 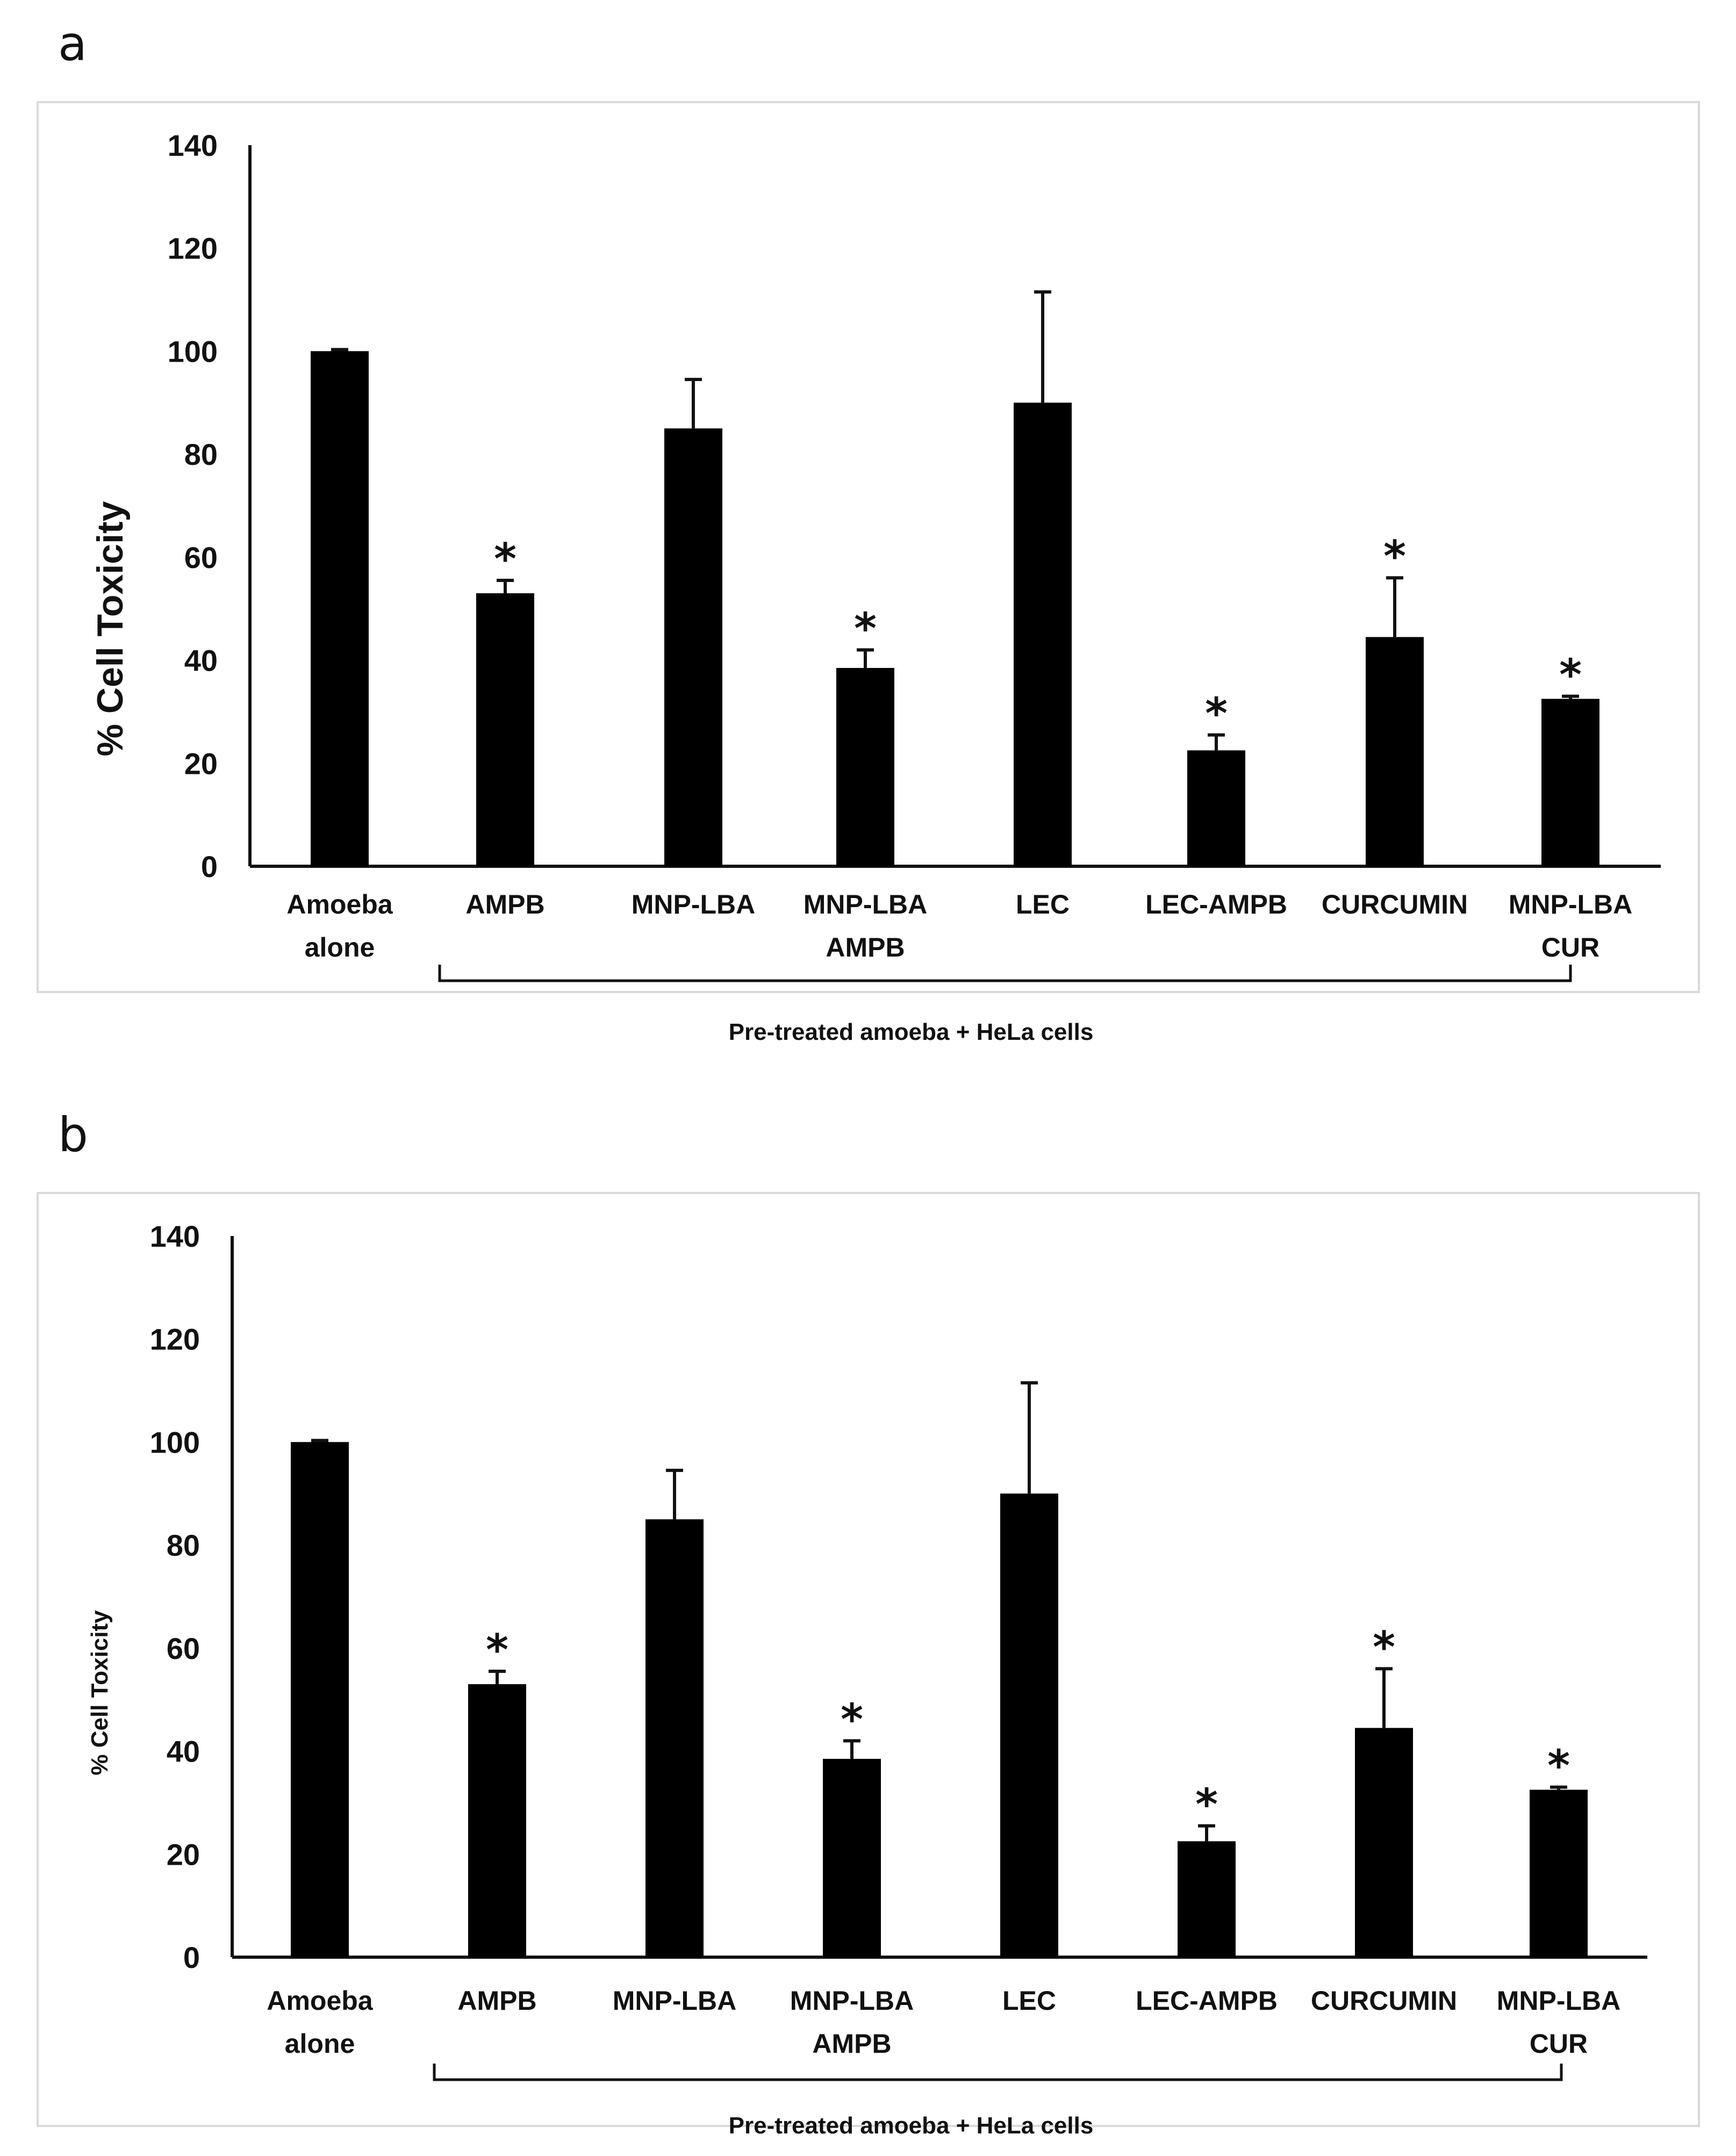 I want to click on panel-letter-a: a, so click(x=72, y=44).